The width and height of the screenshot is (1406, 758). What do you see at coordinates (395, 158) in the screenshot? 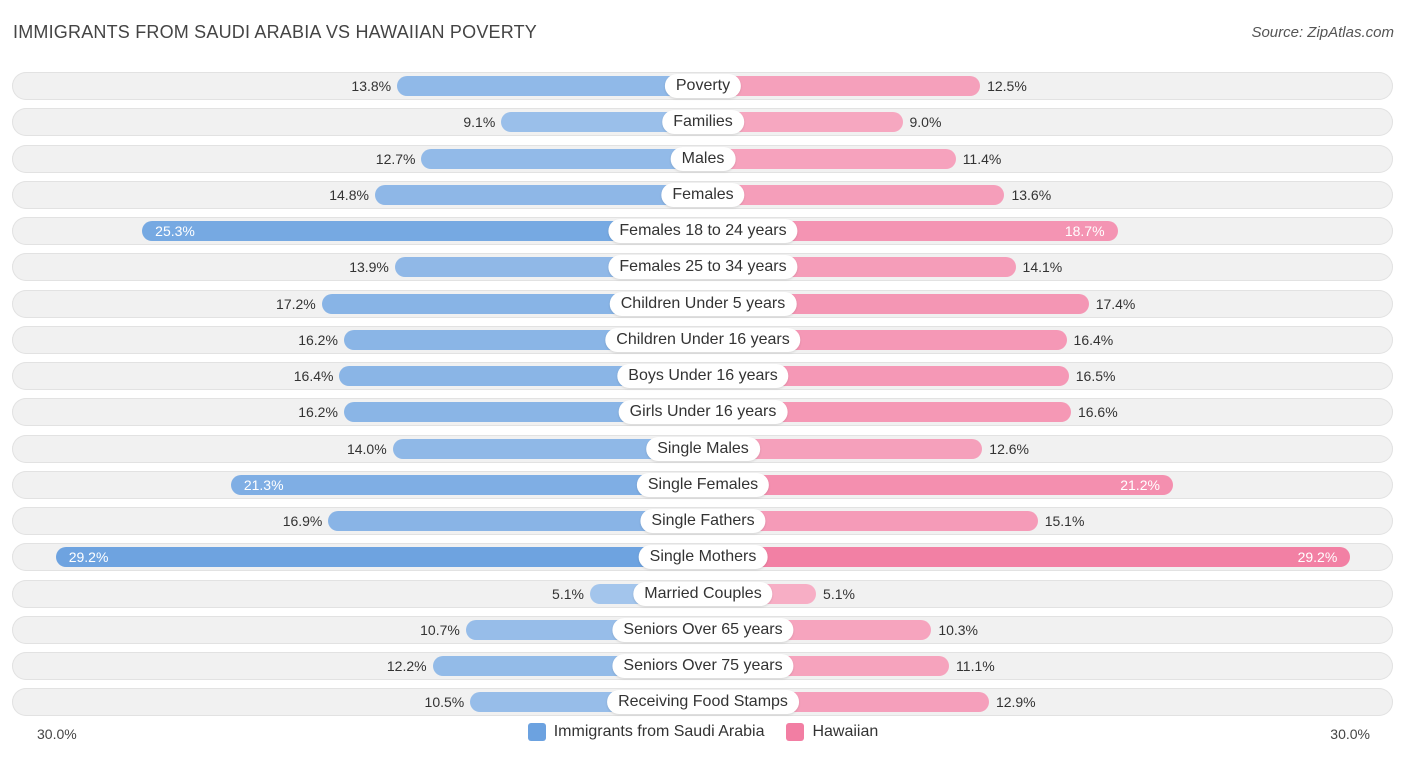
I see `value-label-left: 12.7%` at bounding box center [395, 158].